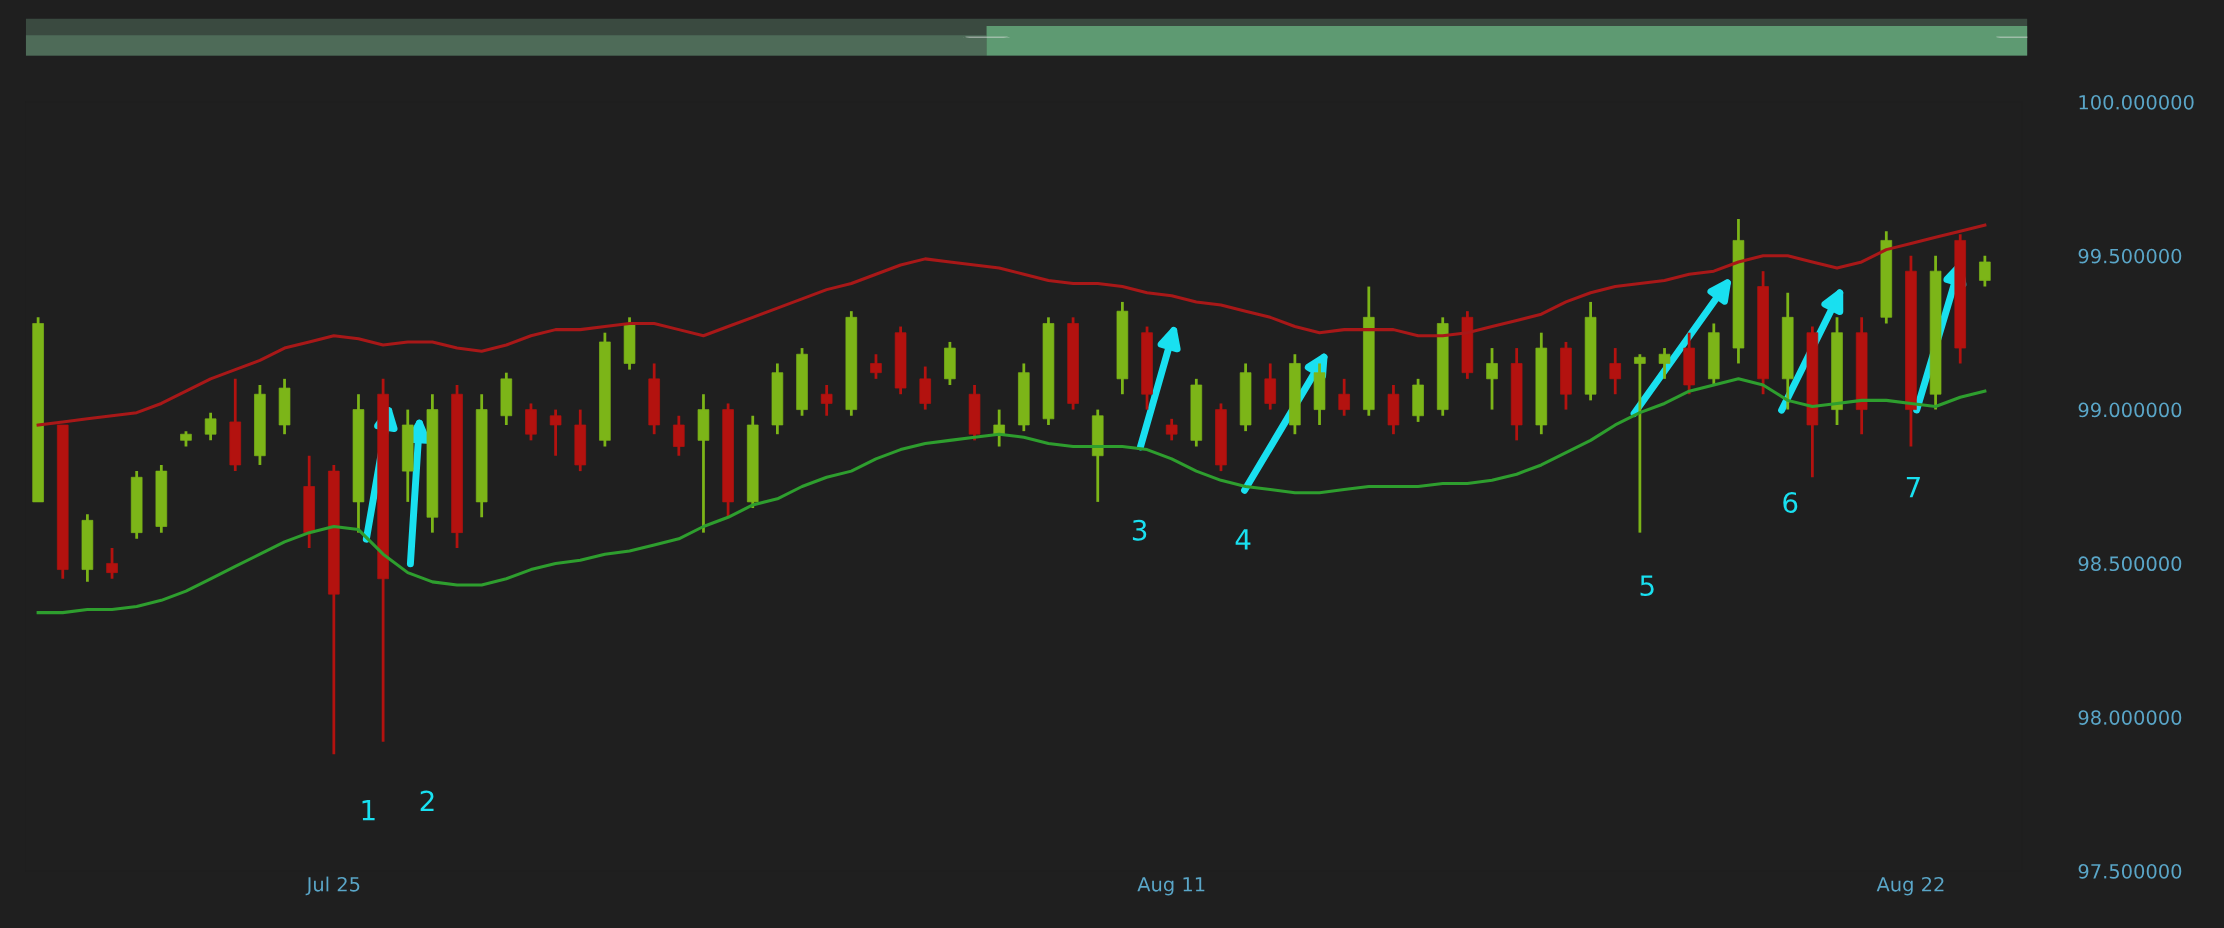 This screenshot has height=928, width=2224. I want to click on annotation: 3, so click(1139, 530).